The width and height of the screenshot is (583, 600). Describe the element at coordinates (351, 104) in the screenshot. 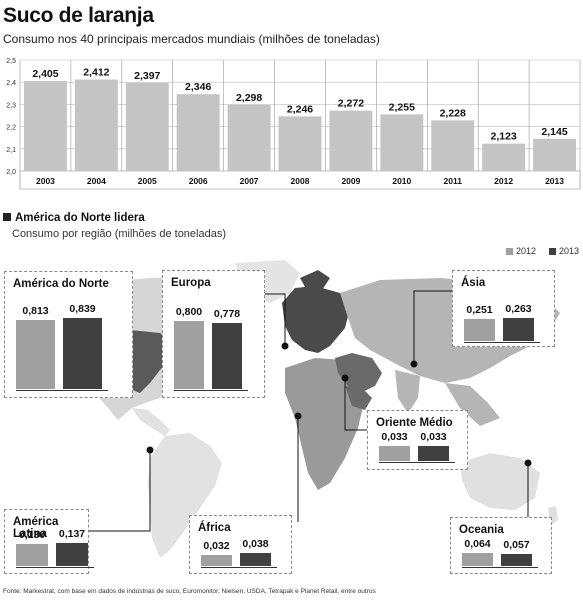

I see `bar-value-label: 2,272` at that location.